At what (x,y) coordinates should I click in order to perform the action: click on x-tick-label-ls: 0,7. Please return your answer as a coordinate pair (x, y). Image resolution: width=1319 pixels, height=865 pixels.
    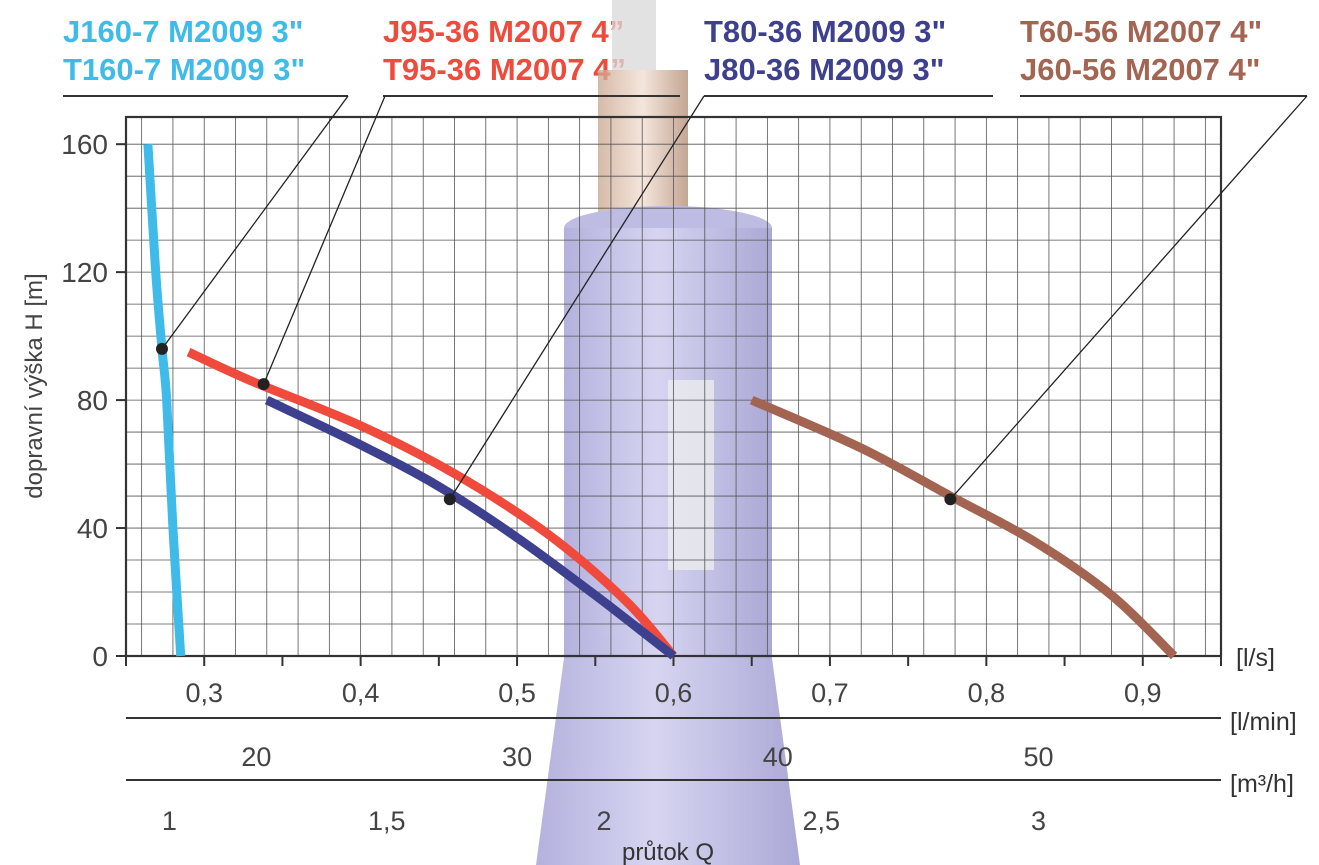
    Looking at the image, I should click on (830, 693).